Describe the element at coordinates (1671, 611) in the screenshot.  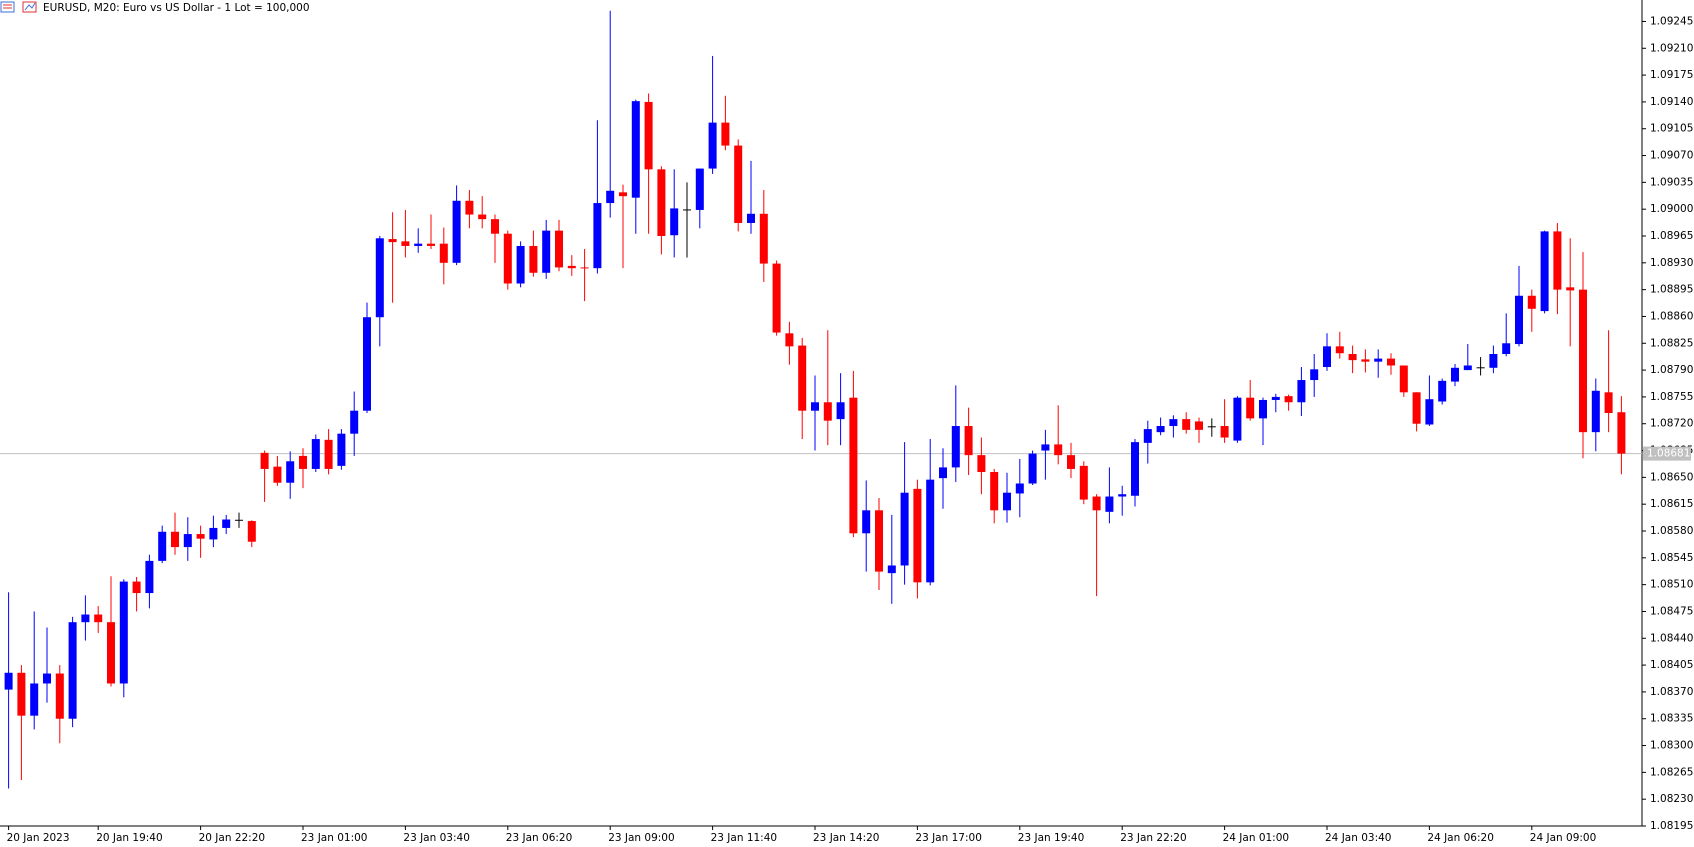
I see `y-tick-label: 1.08475` at that location.